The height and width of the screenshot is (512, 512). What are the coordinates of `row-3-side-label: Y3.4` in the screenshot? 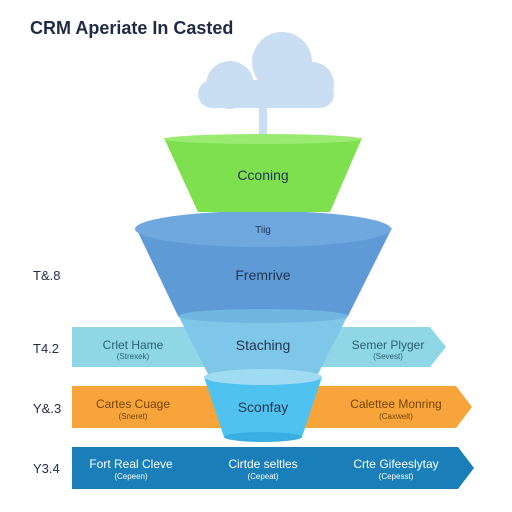 It's located at (46, 468).